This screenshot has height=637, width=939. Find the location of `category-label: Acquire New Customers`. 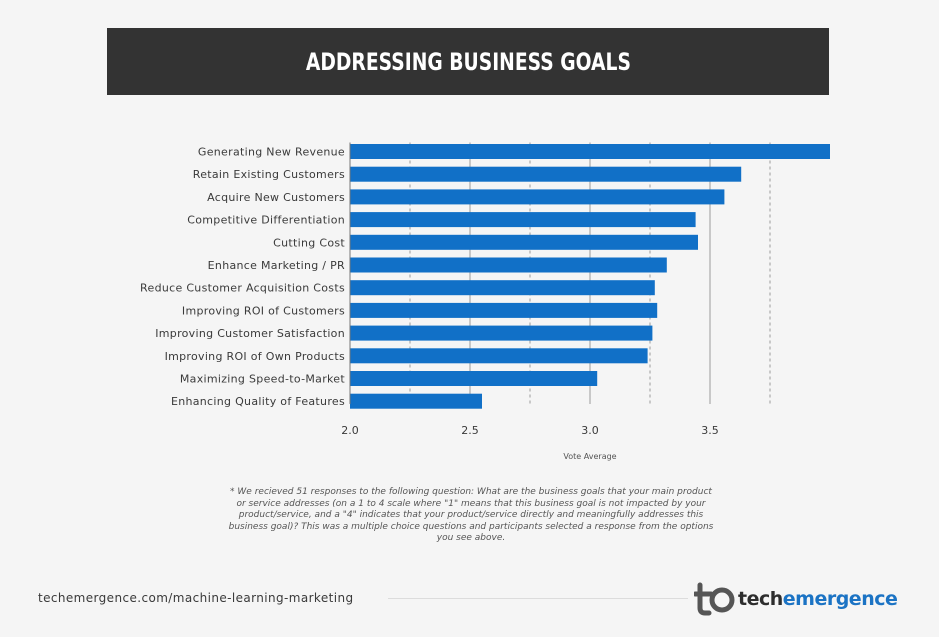

category-label: Acquire New Customers is located at coordinates (276, 197).